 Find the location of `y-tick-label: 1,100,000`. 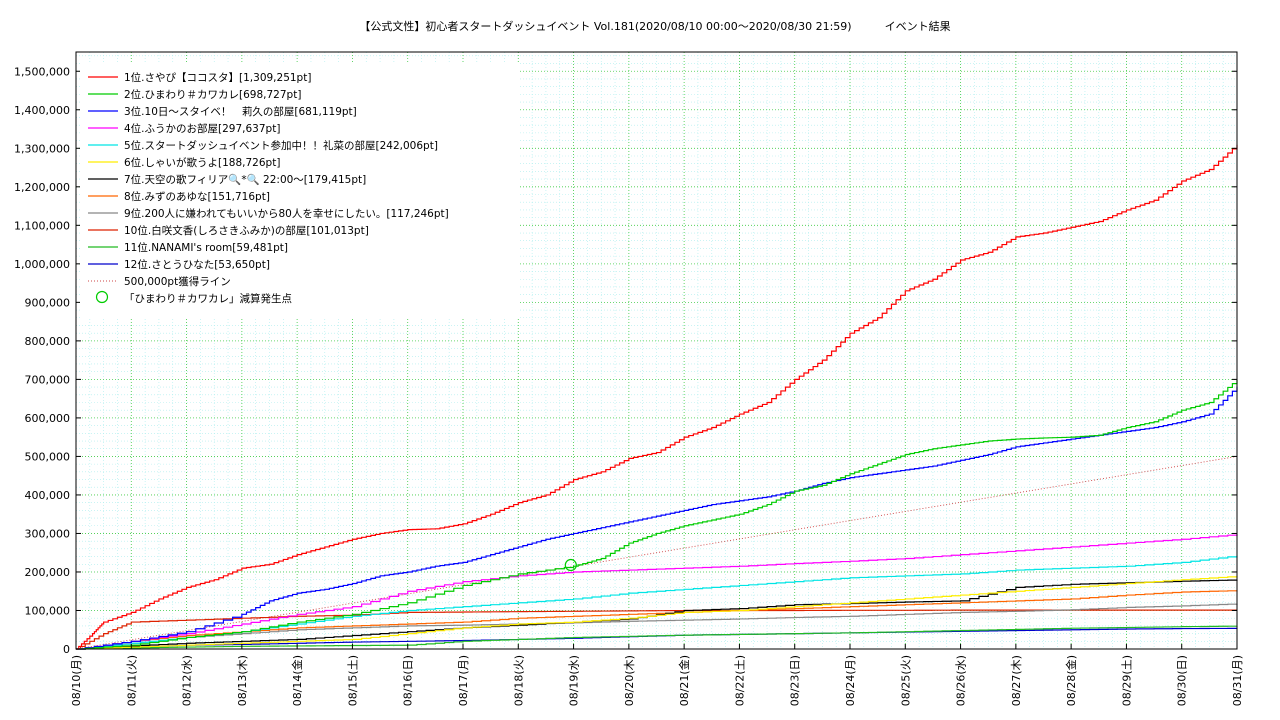

y-tick-label: 1,100,000 is located at coordinates (42, 225).